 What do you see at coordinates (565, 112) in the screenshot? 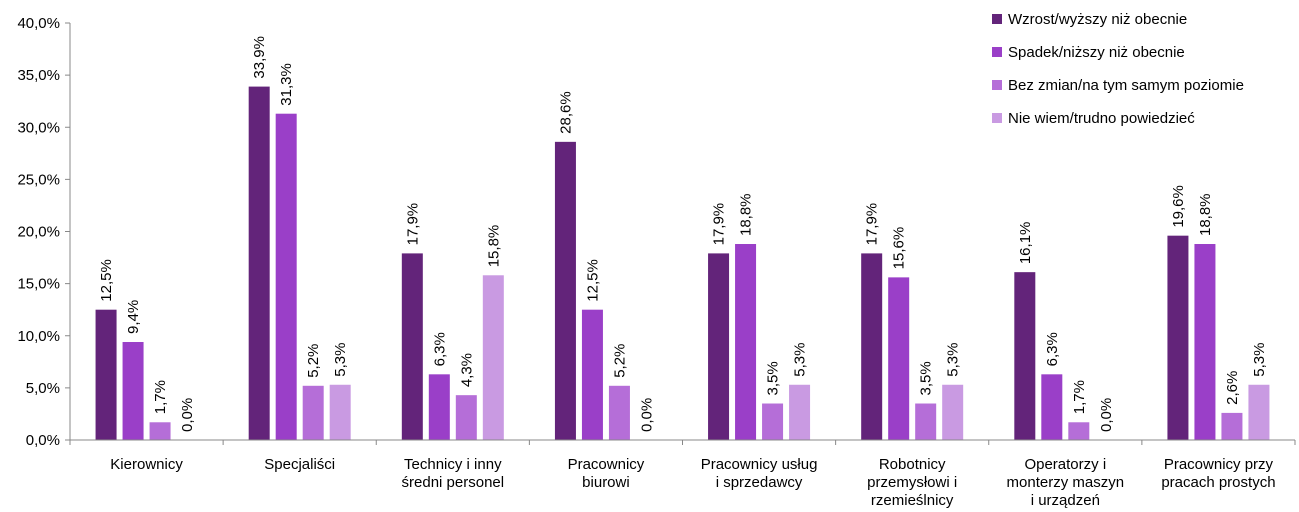
I see `data-label: 28,6%` at bounding box center [565, 112].